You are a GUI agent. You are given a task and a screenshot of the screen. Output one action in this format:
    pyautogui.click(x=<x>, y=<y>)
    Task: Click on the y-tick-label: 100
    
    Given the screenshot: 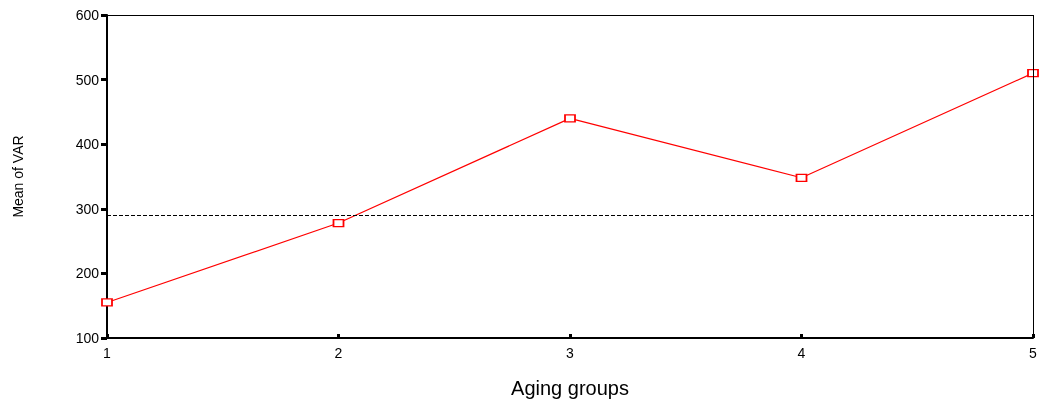 What is the action you would take?
    pyautogui.click(x=87, y=338)
    